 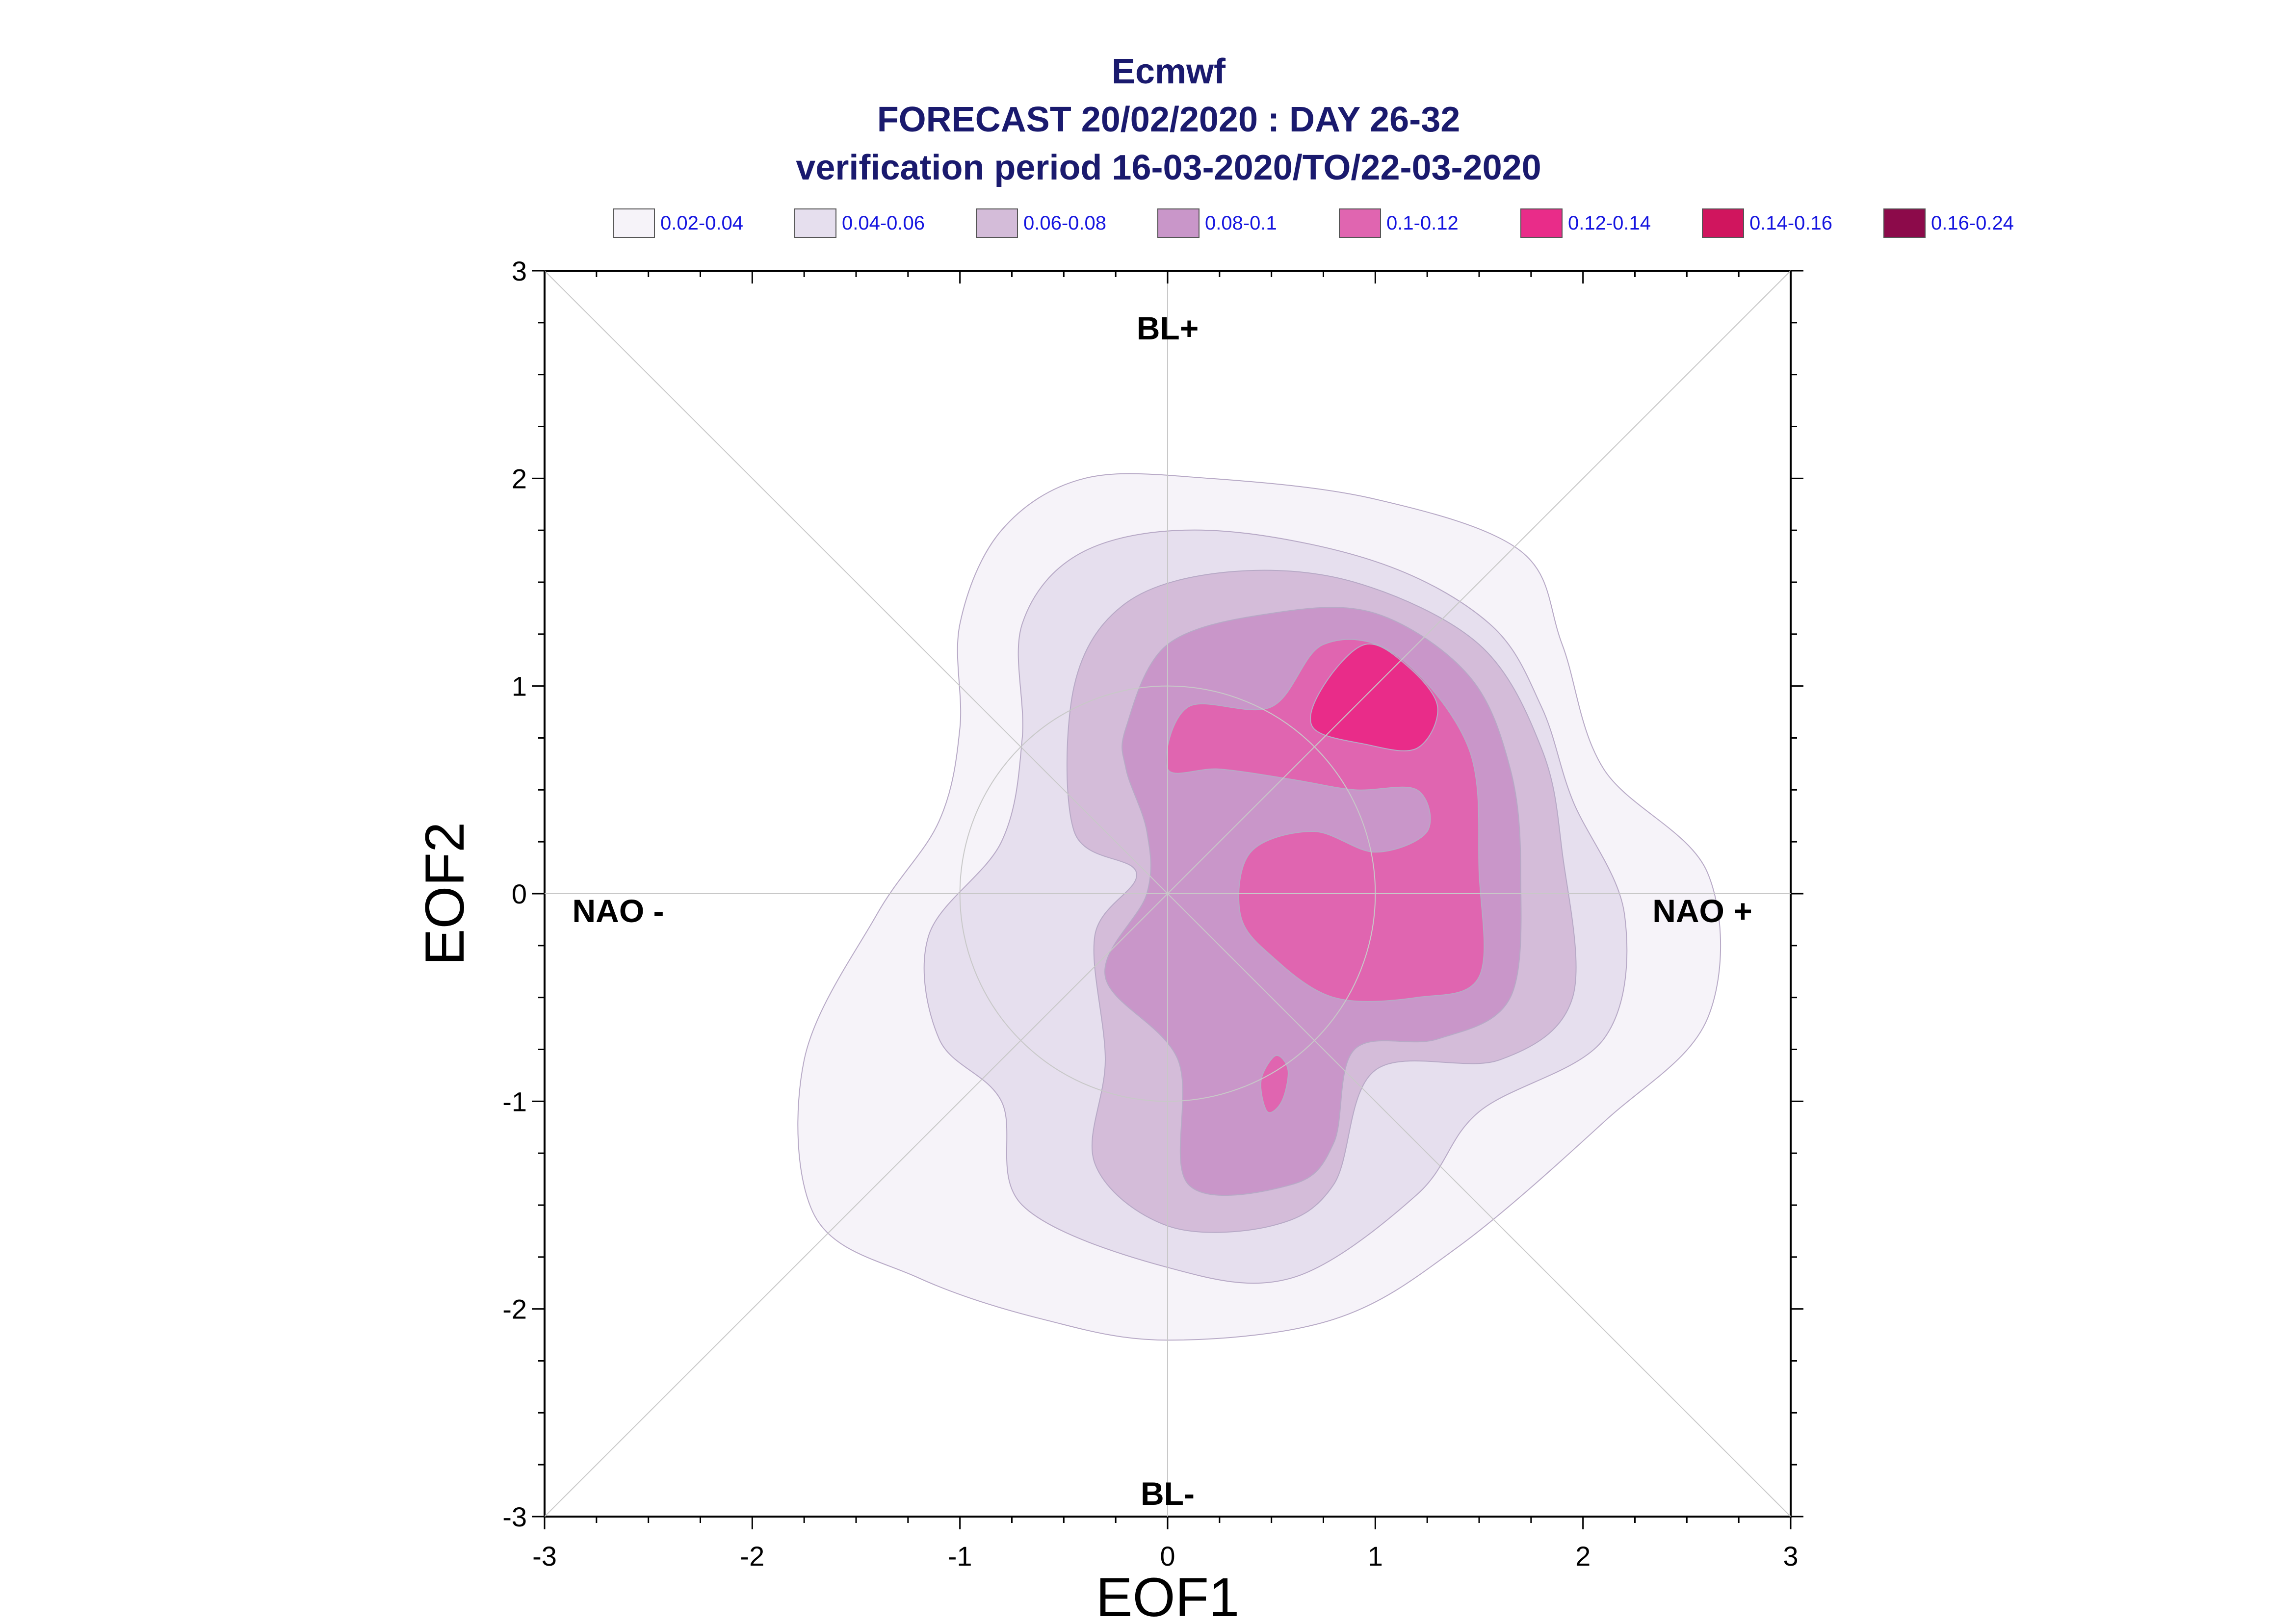 I want to click on legend-item: 0.1-0.12, so click(x=1399, y=223).